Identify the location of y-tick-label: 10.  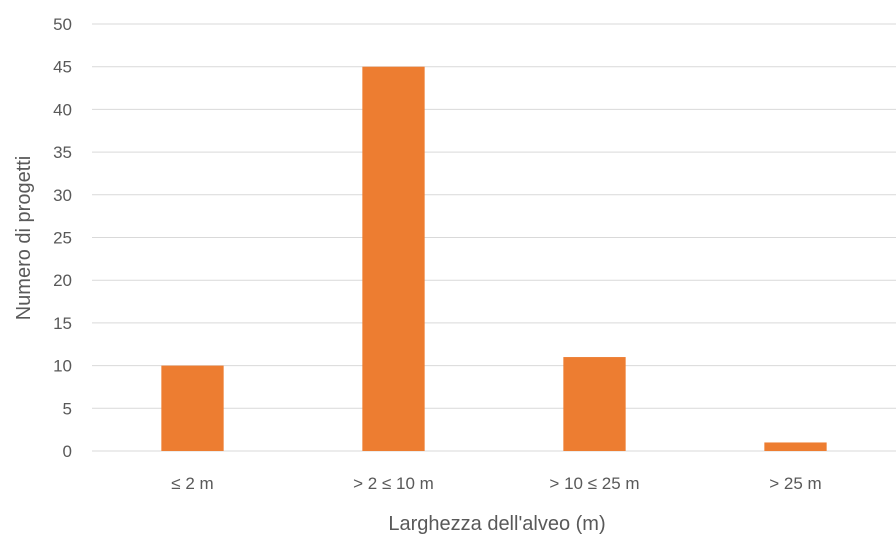
(62, 366).